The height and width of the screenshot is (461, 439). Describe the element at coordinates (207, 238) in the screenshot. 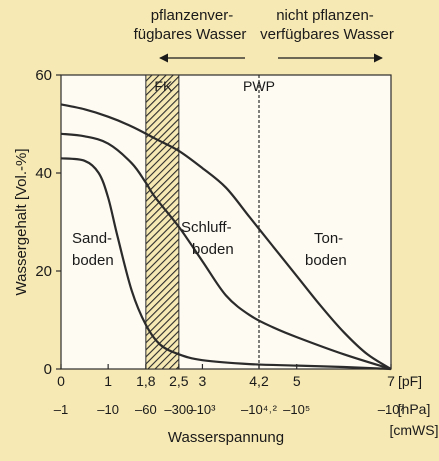

I see `series-label-schluffboden: Schluff- boden` at that location.